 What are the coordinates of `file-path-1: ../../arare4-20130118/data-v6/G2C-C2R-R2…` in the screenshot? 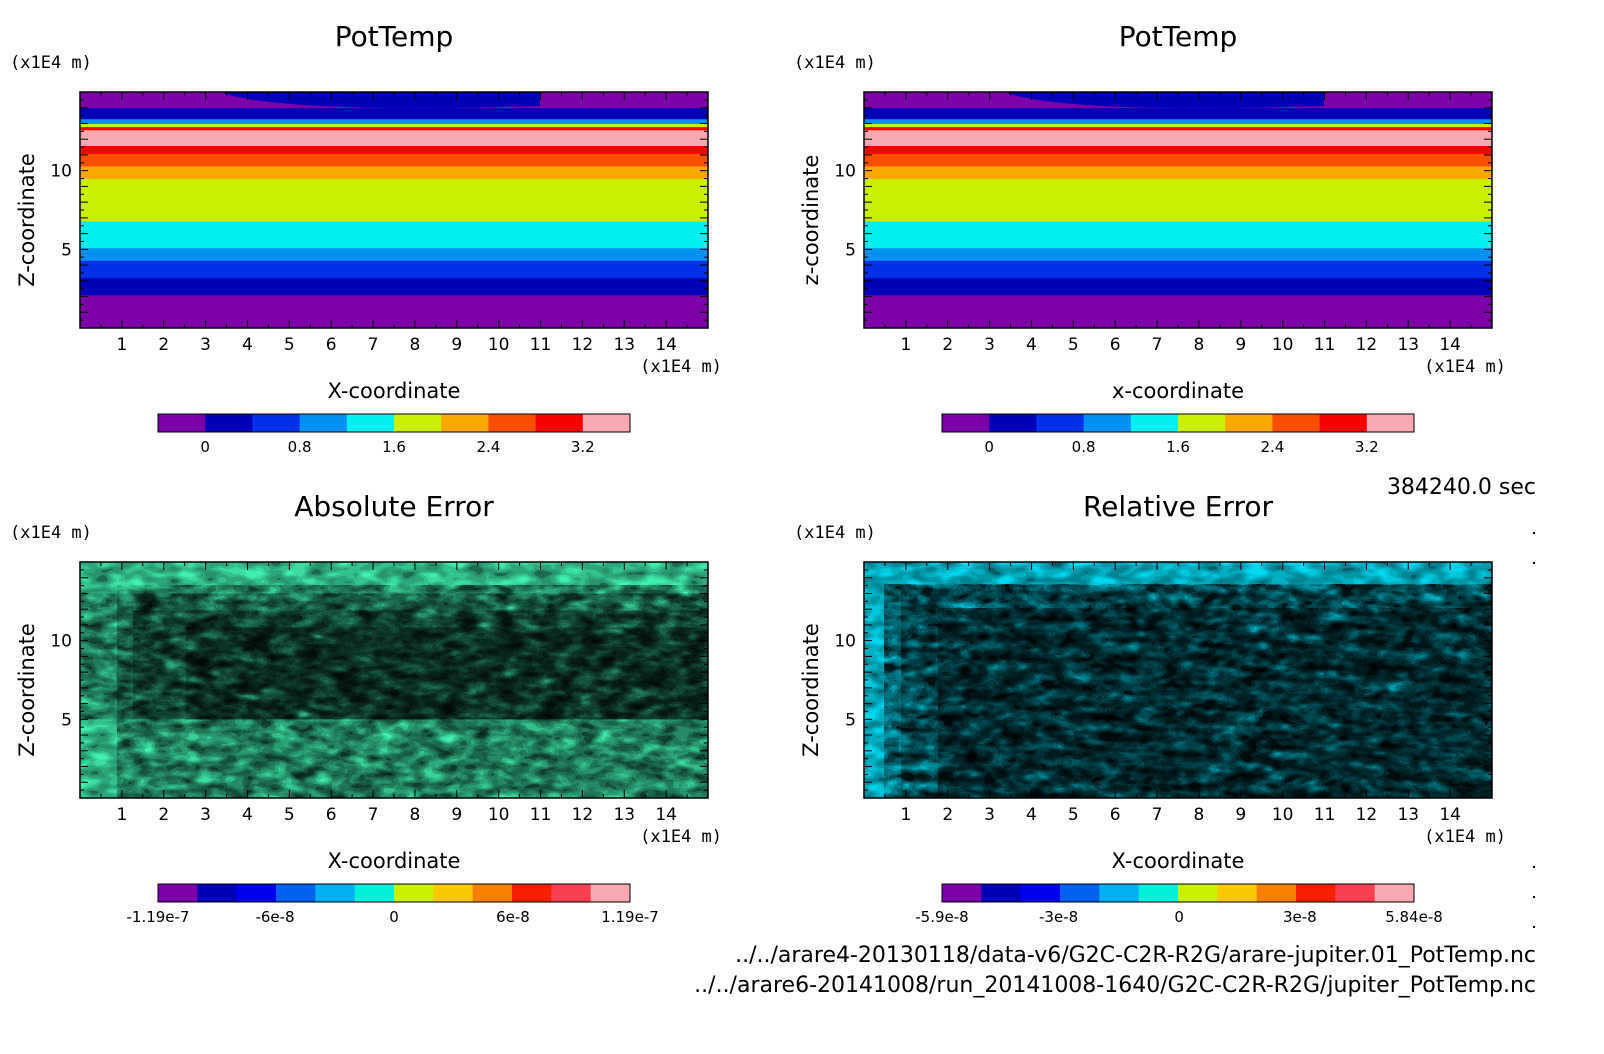 It's located at (1135, 955).